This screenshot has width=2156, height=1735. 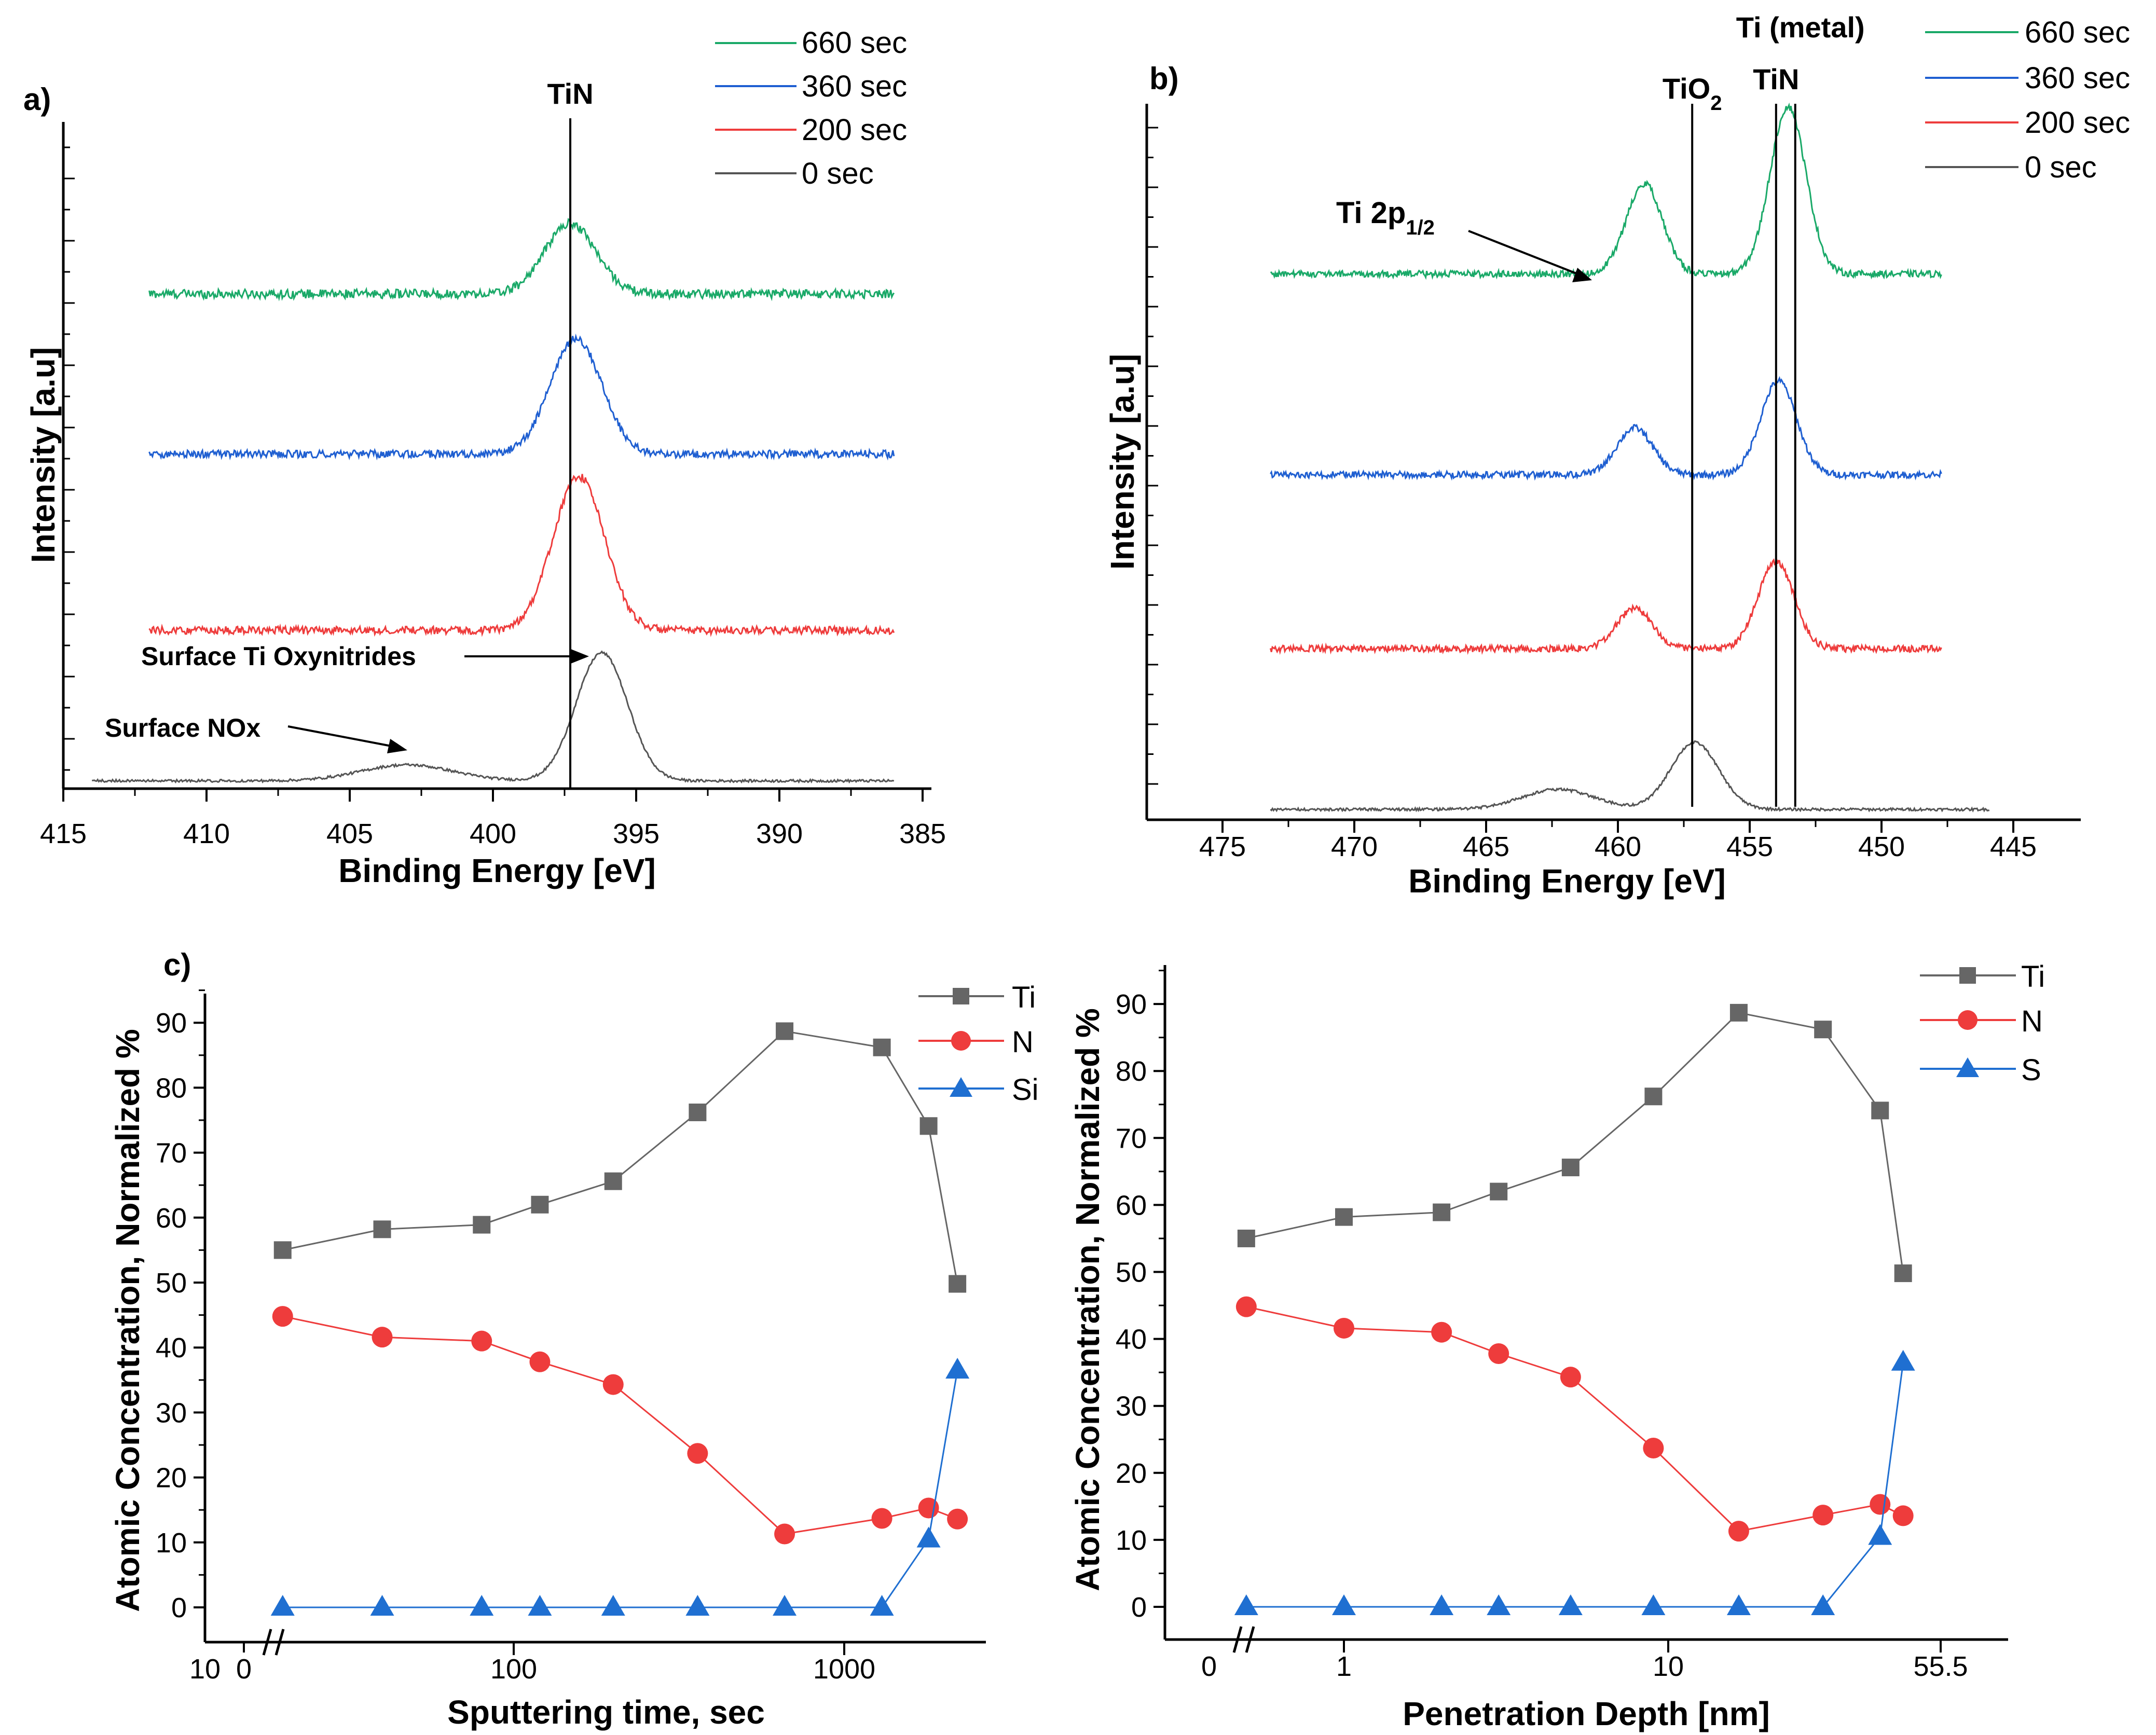 I want to click on panel-d-xtick-10: 10, so click(x=1668, y=1666).